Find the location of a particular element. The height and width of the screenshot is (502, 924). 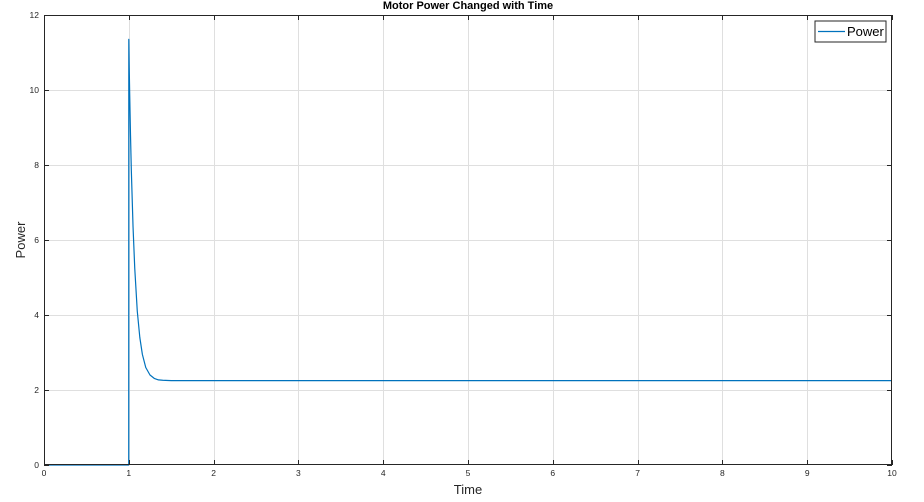

x-tick-label: 8 is located at coordinates (722, 473).